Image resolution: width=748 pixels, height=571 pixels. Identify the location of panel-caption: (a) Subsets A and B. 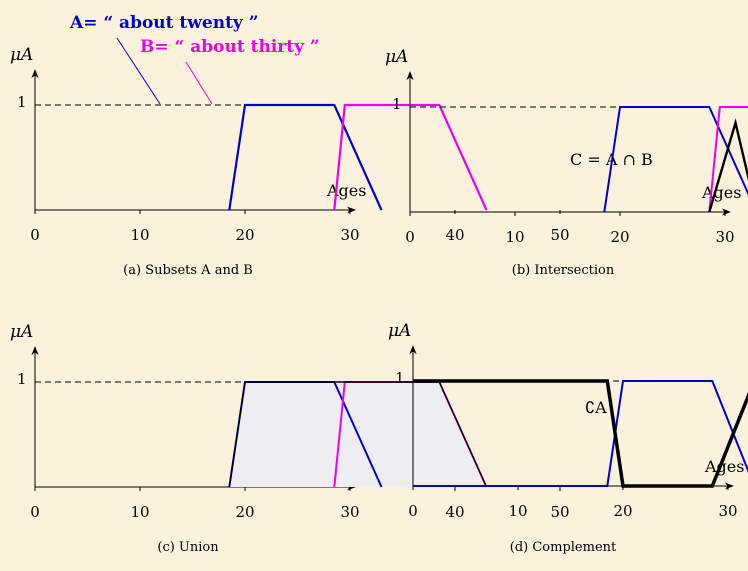
(188, 270).